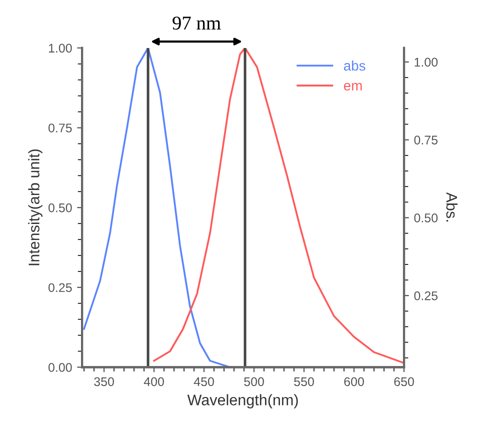 Image resolution: width=477 pixels, height=432 pixels. Describe the element at coordinates (196, 23) in the screenshot. I see `text: 97 nm` at that location.